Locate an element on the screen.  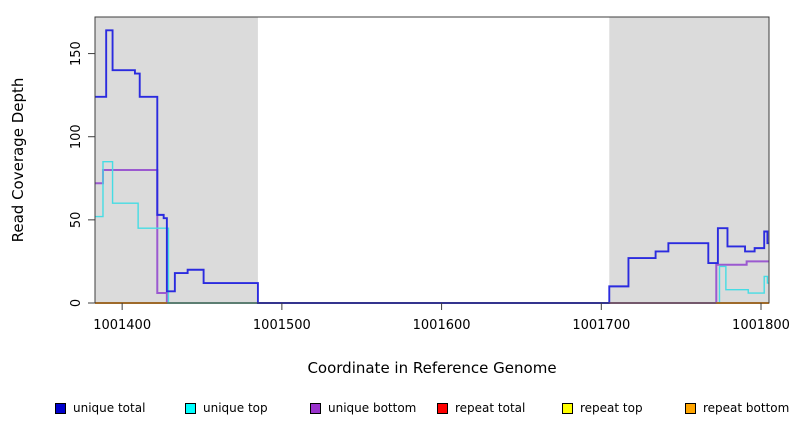
y-tick-label: 150 is located at coordinates (76, 53).